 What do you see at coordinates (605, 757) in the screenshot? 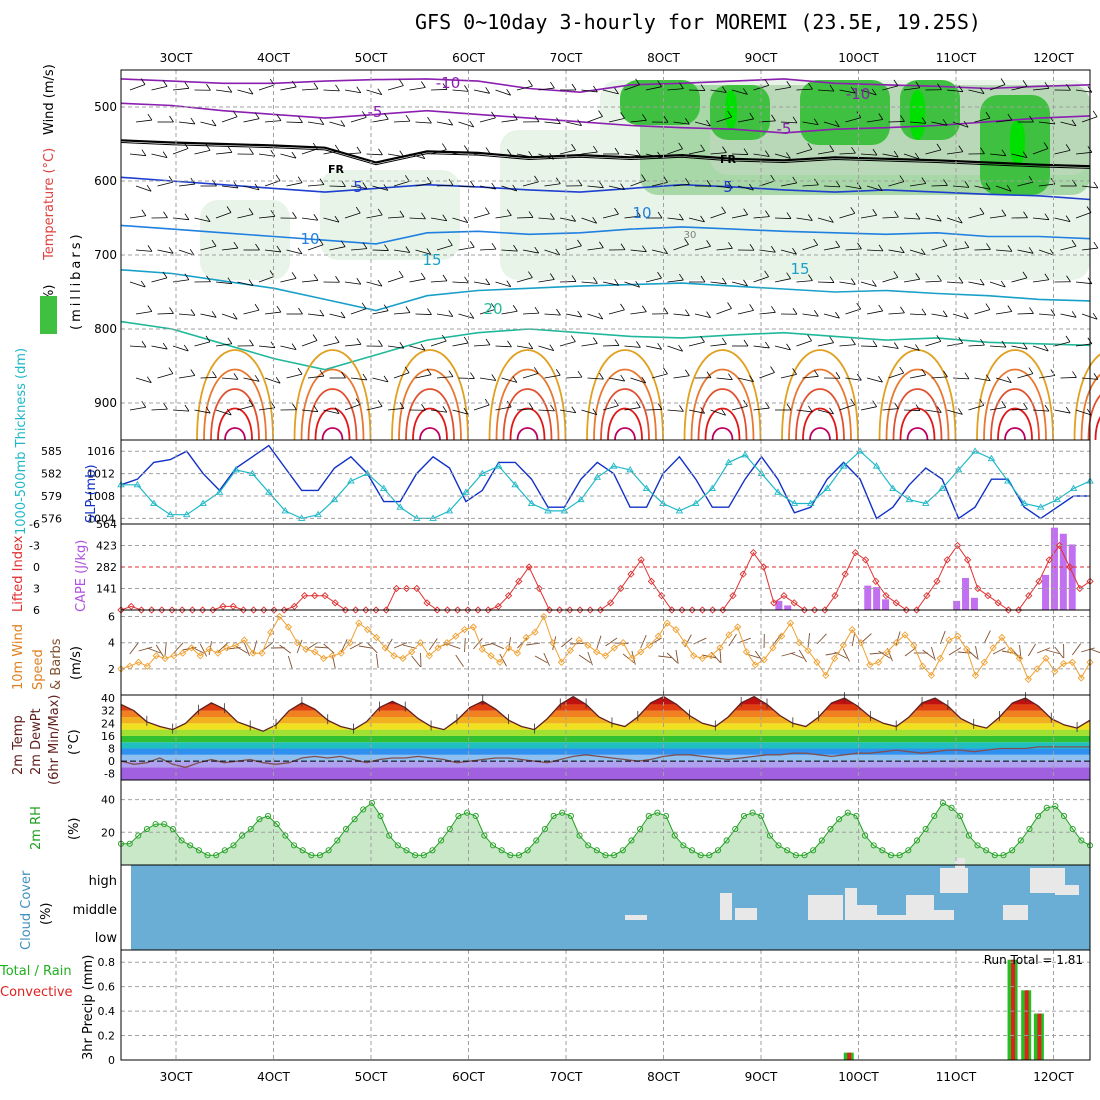
I see `dewpoint-2m-line` at bounding box center [605, 757].